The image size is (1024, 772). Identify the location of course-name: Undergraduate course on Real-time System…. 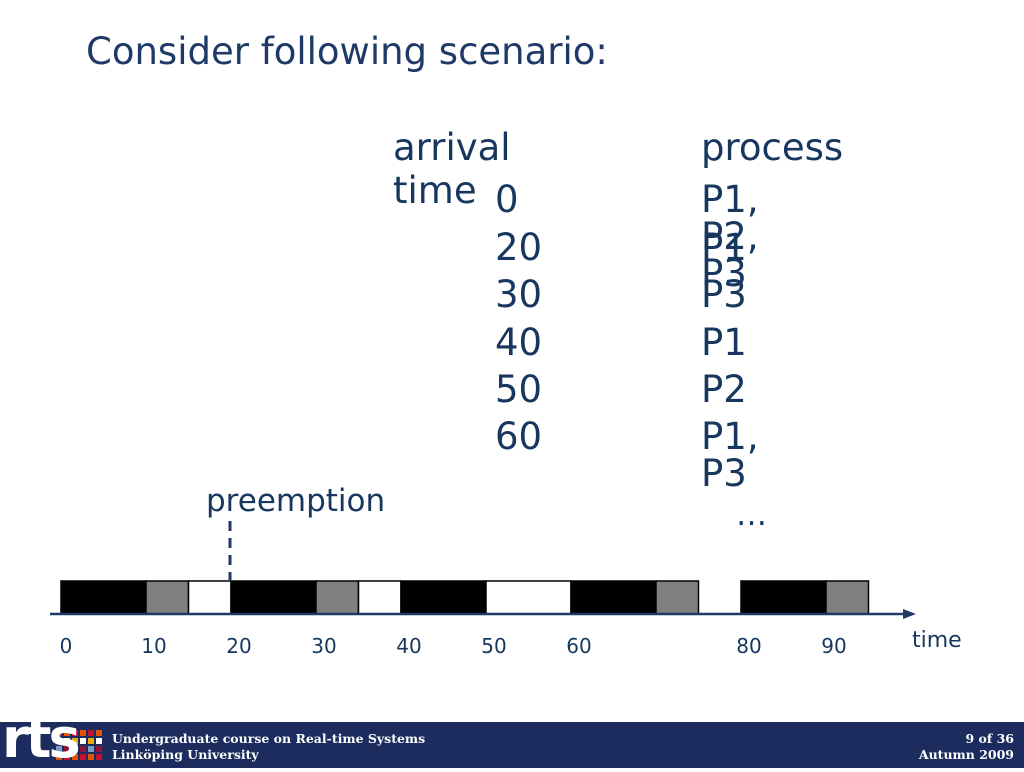
(269, 738).